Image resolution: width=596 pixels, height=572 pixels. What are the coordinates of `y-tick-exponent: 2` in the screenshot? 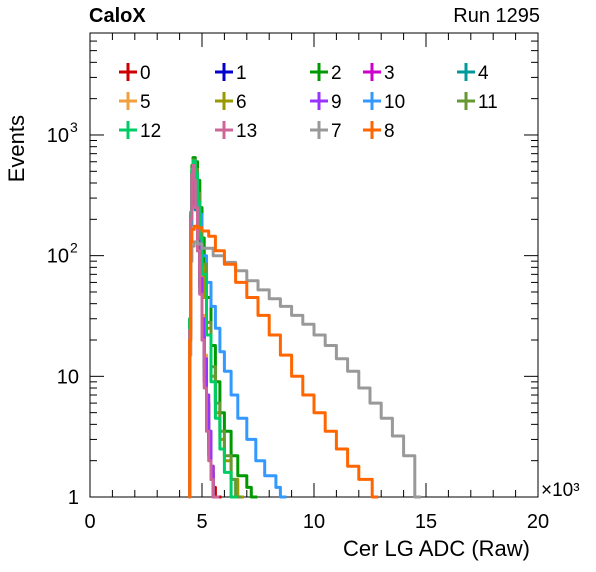 It's located at (74, 248).